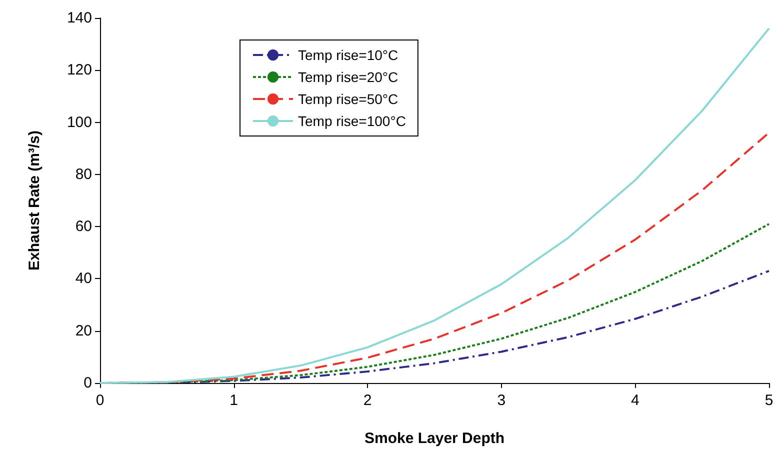  I want to click on y-tick-label: 80, so click(83, 174).